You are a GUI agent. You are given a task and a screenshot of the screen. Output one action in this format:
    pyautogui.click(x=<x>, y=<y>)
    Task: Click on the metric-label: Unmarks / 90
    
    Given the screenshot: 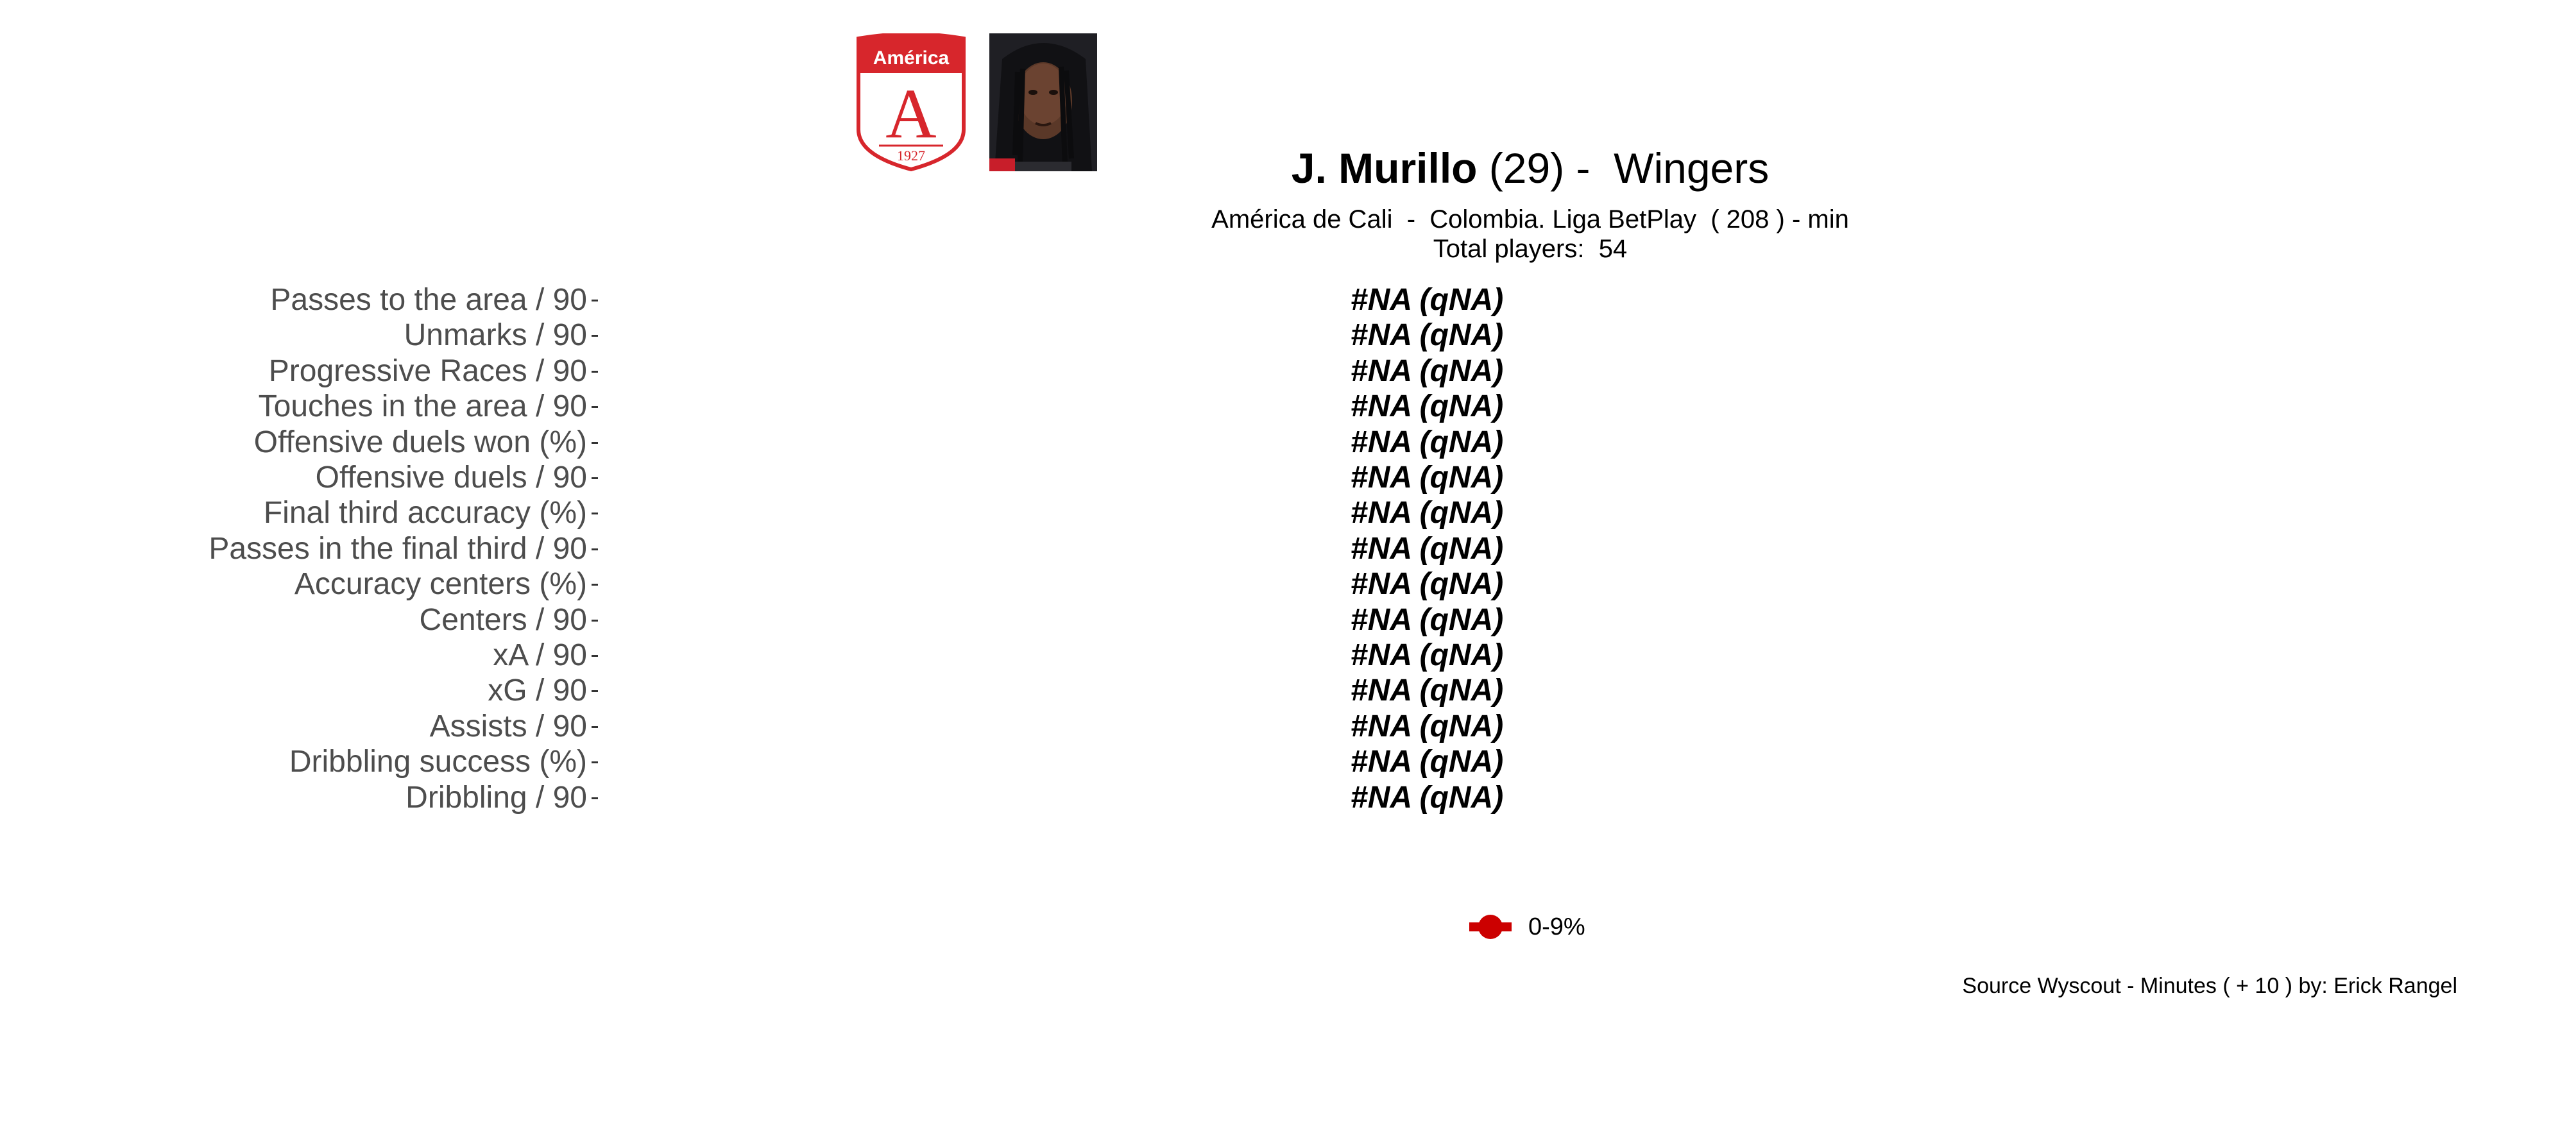 What is the action you would take?
    pyautogui.click(x=496, y=335)
    